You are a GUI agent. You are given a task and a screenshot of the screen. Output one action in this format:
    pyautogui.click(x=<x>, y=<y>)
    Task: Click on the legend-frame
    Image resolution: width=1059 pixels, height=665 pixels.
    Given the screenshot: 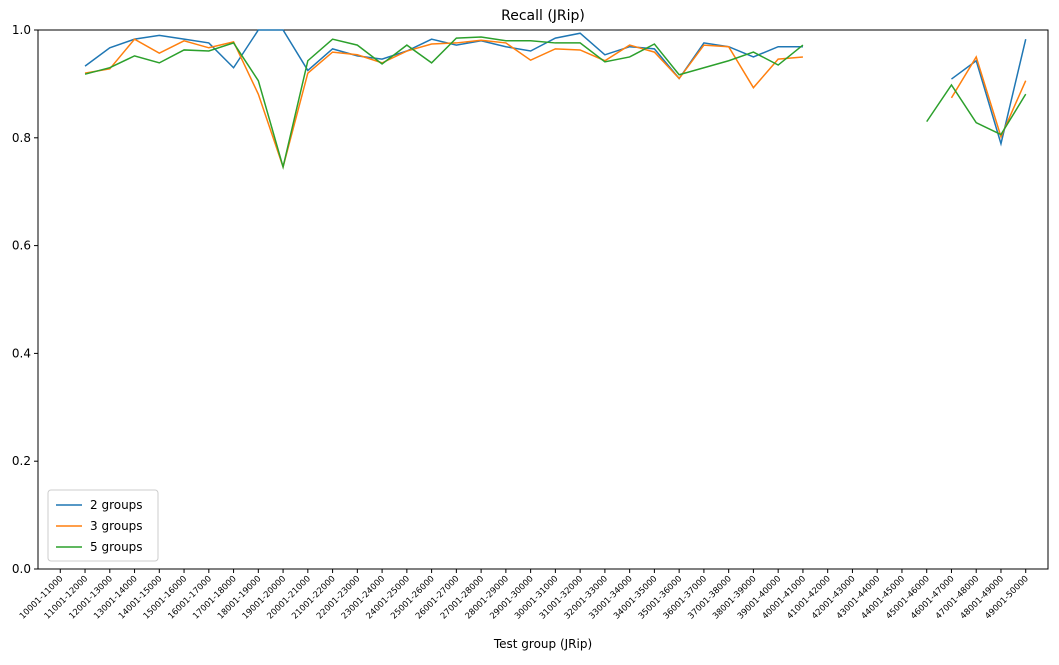 What is the action you would take?
    pyautogui.click(x=103, y=525)
    